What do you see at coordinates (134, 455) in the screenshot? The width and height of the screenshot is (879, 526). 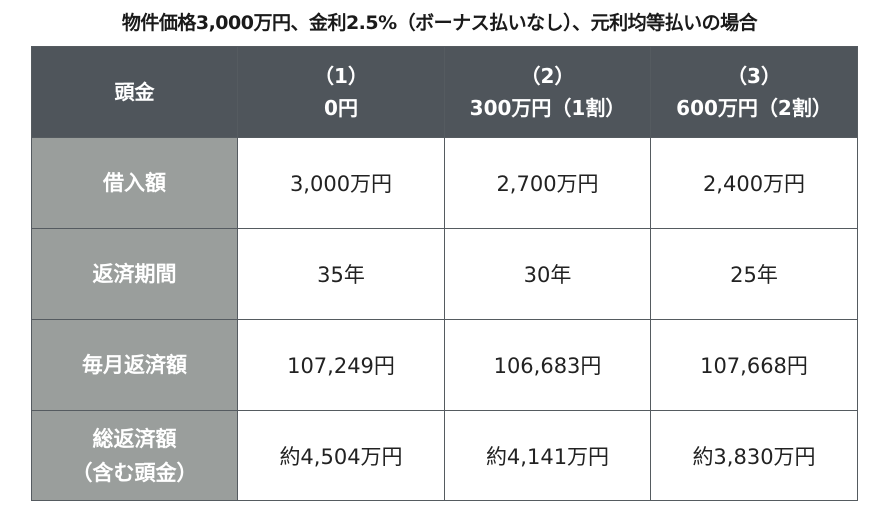 I see `row-label-total-repayment: 総返済額 （含む頭金）` at bounding box center [134, 455].